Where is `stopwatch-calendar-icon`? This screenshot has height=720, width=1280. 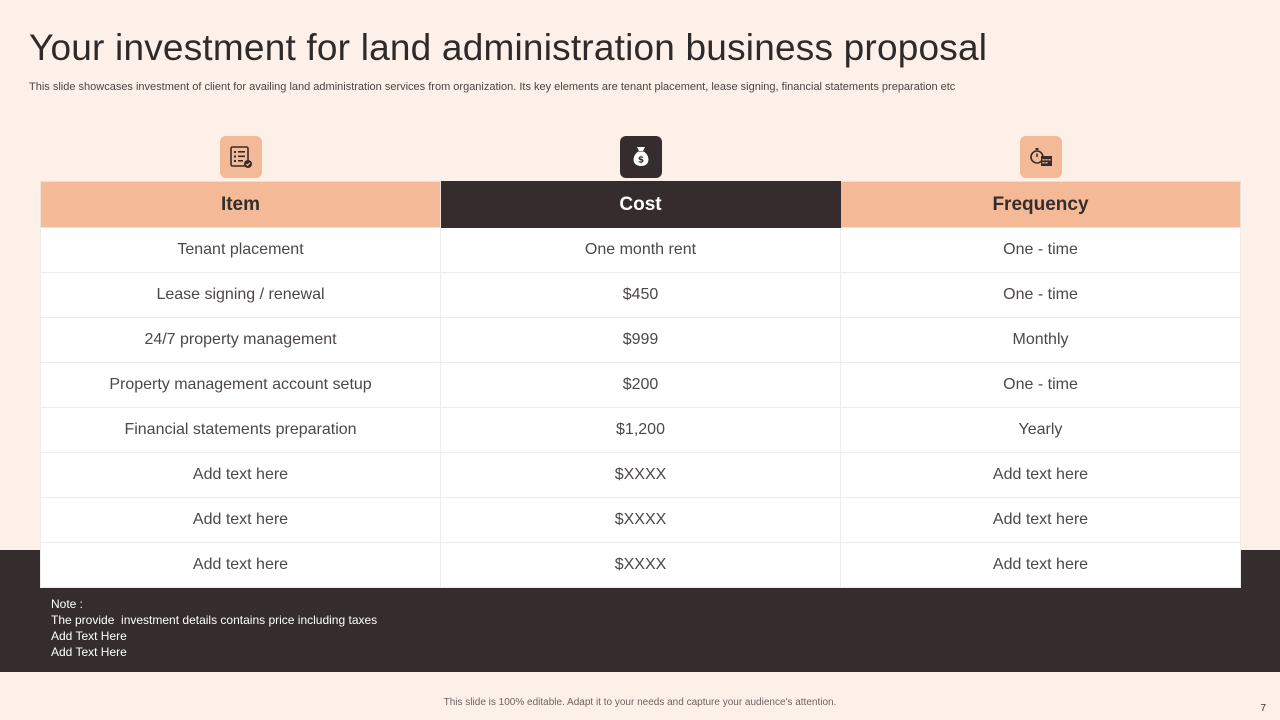
stopwatch-calendar-icon is located at coordinates (1041, 157).